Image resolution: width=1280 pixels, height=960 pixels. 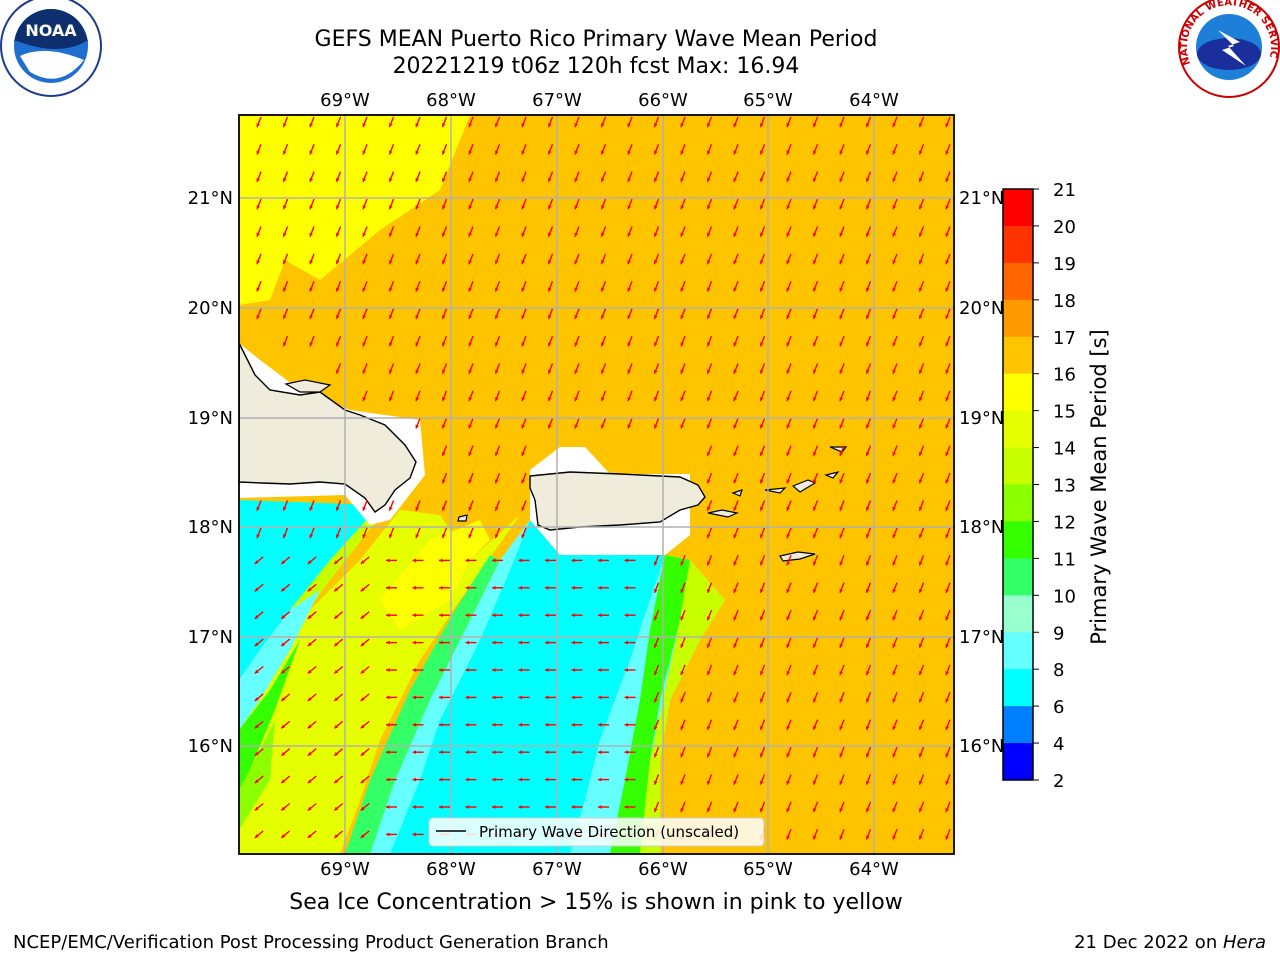 I want to click on colorbar-tick-label: 18, so click(x=1064, y=301).